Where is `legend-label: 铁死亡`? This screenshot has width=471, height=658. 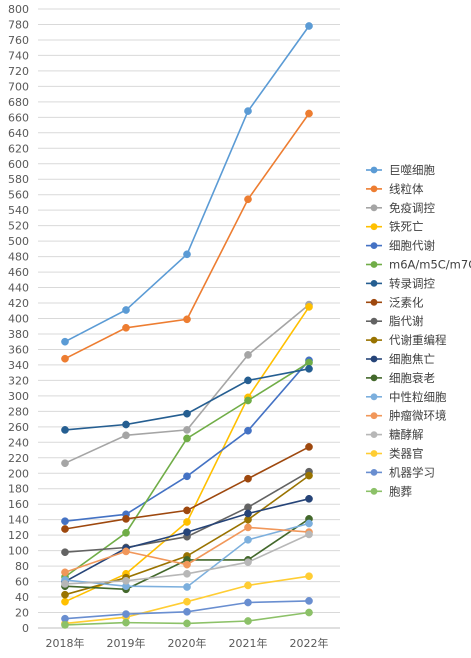 legend-label: 铁死亡 is located at coordinates (406, 227).